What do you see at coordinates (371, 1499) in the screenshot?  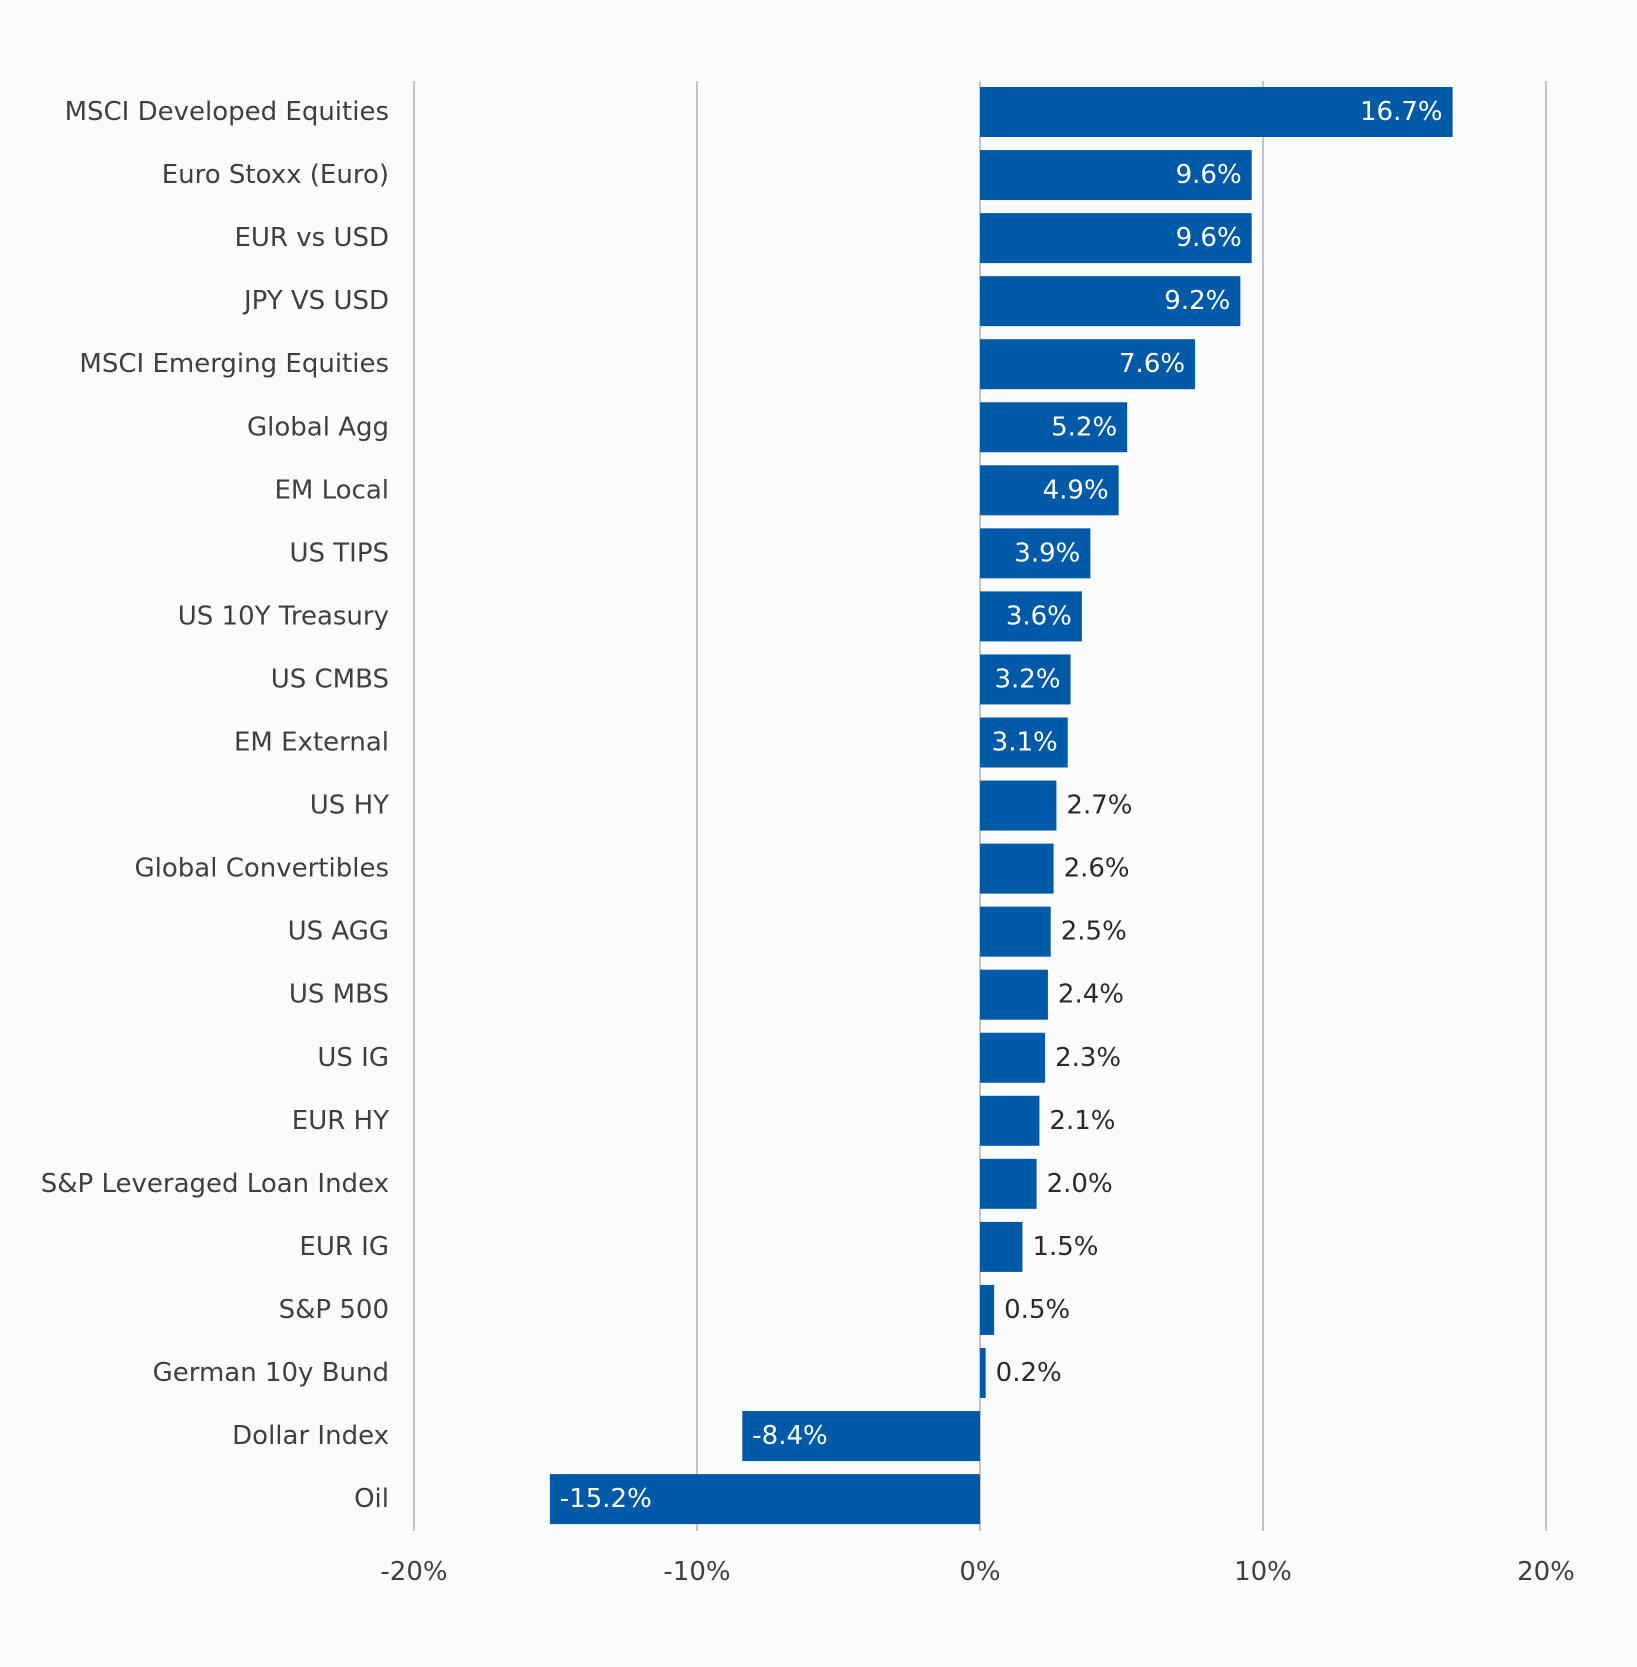 I see `category-label: Oil` at bounding box center [371, 1499].